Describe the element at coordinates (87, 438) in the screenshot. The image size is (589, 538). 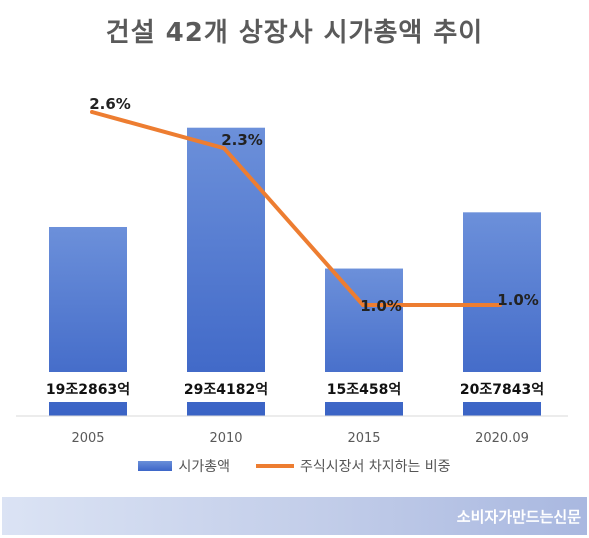
I see `x-tick-label: 2005` at that location.